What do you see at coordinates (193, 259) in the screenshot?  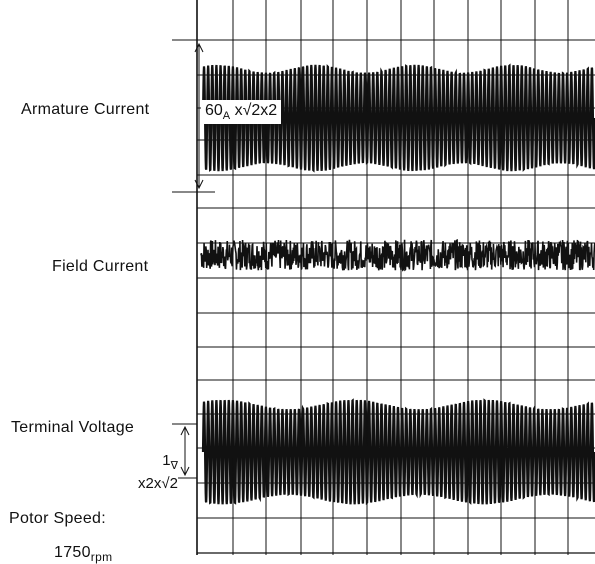 I see `scale-markers` at bounding box center [193, 259].